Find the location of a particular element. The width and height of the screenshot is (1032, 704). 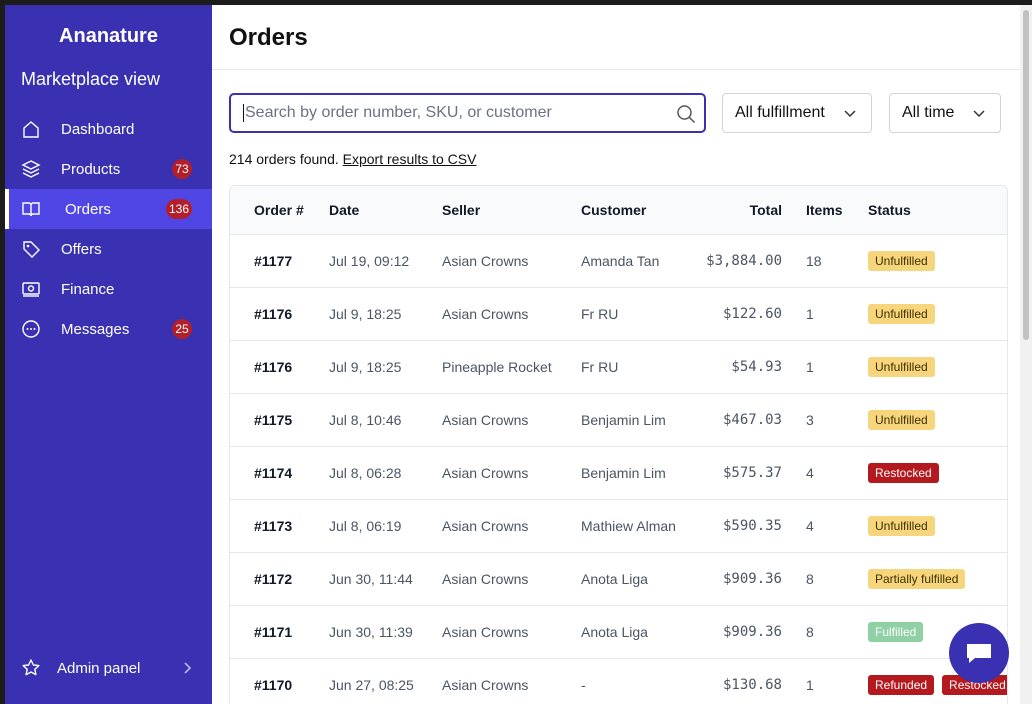

nav-item: Products 73 is located at coordinates (108, 169).